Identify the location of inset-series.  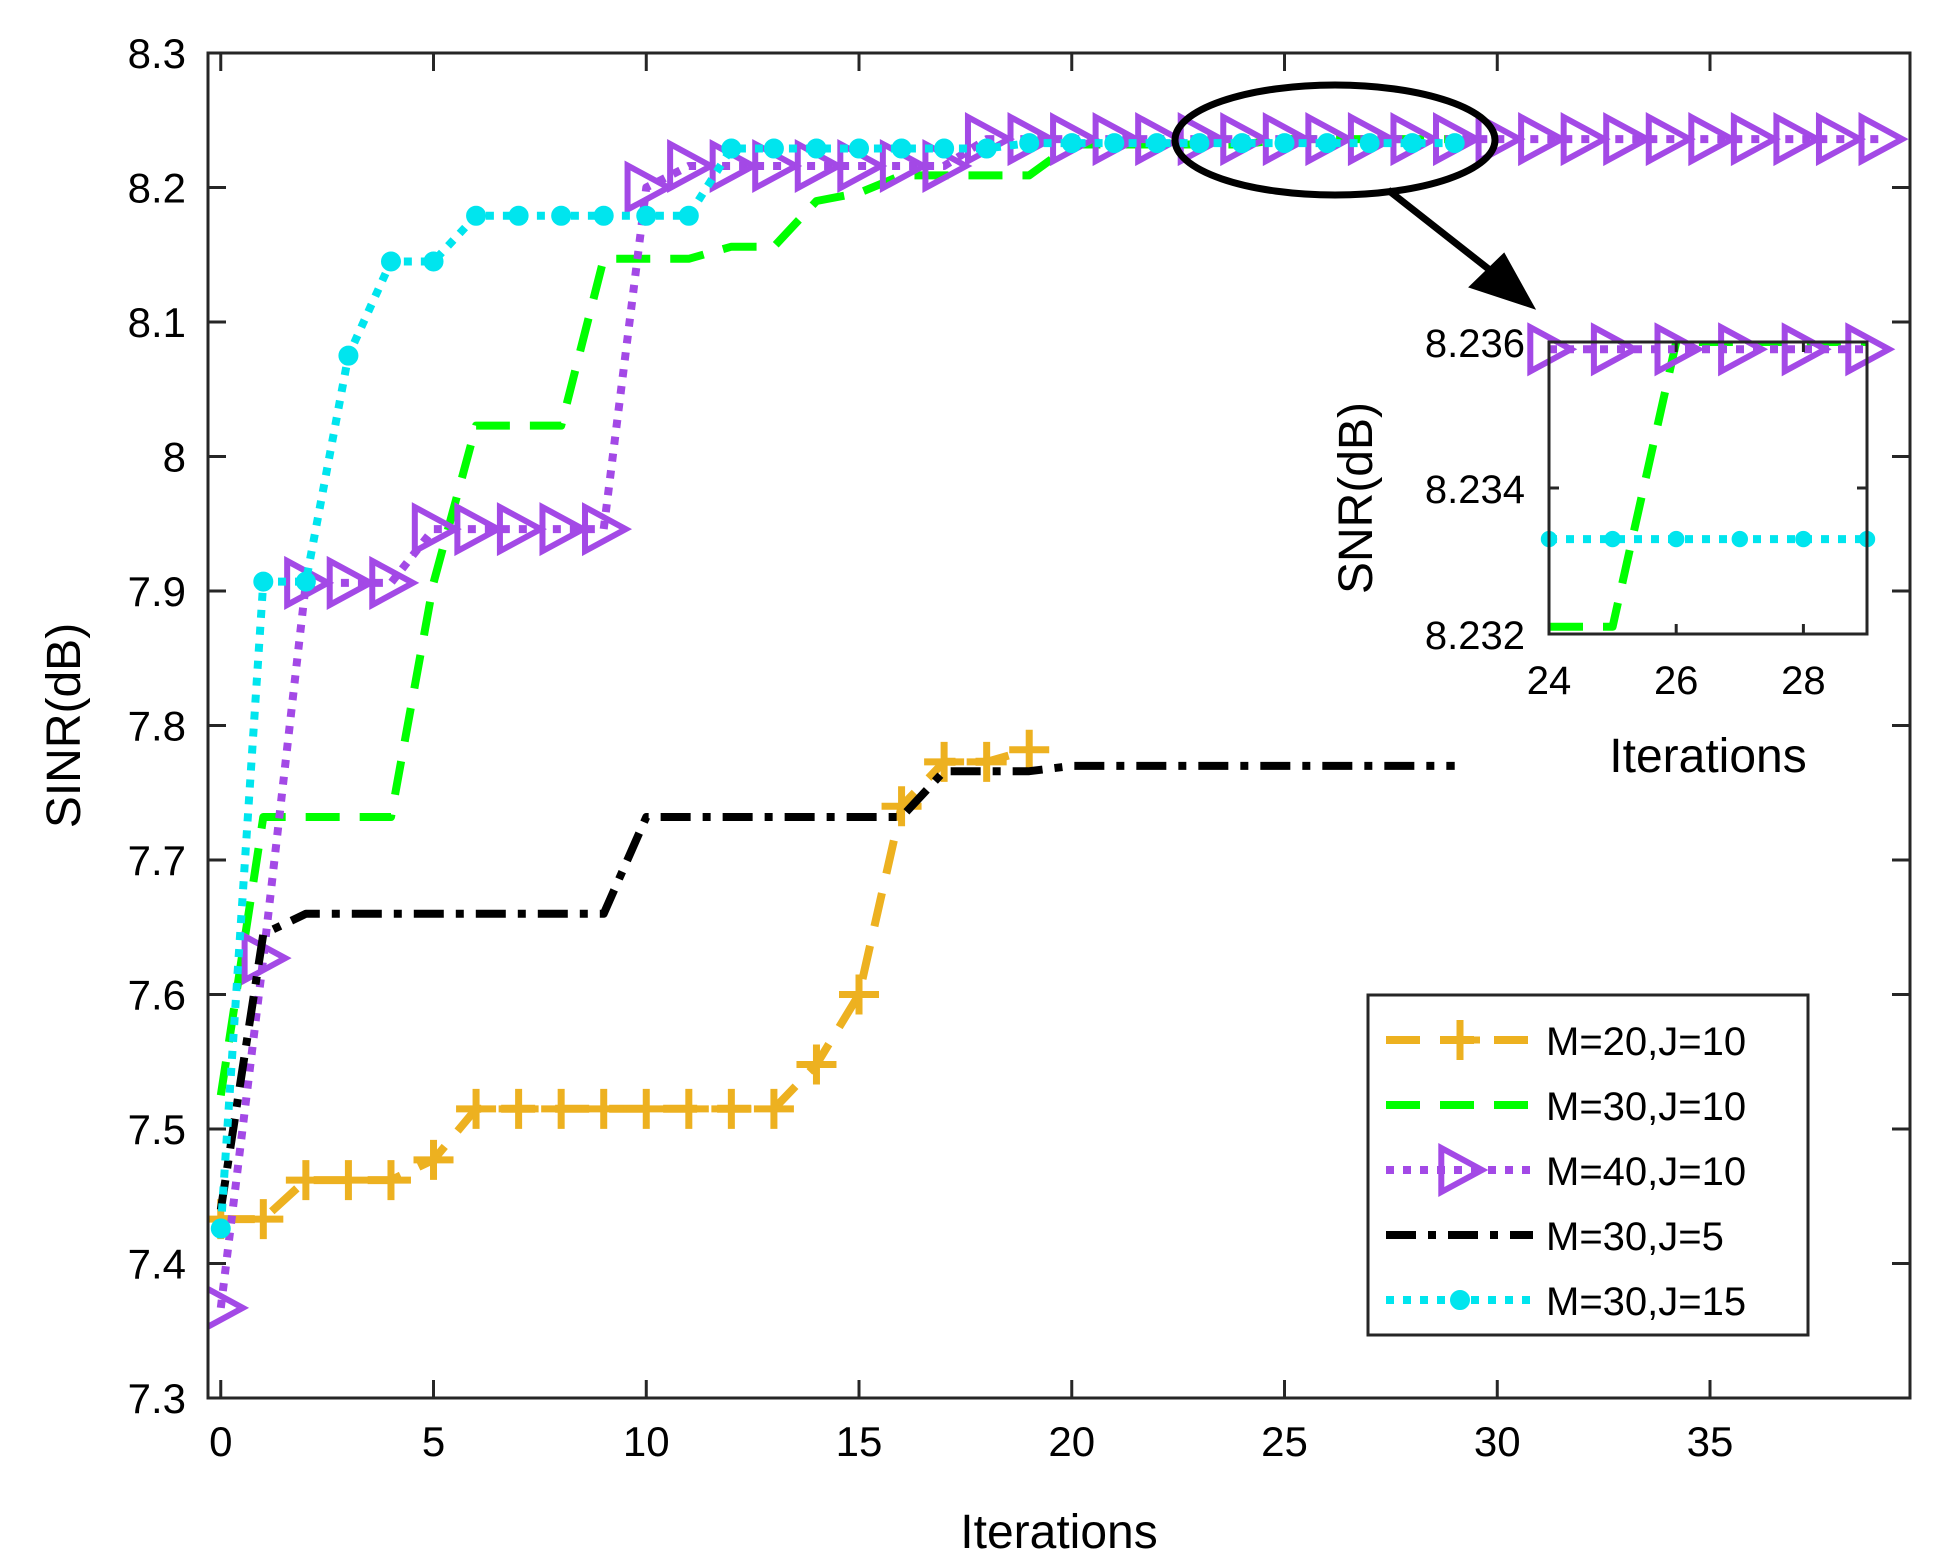
(1708, 486).